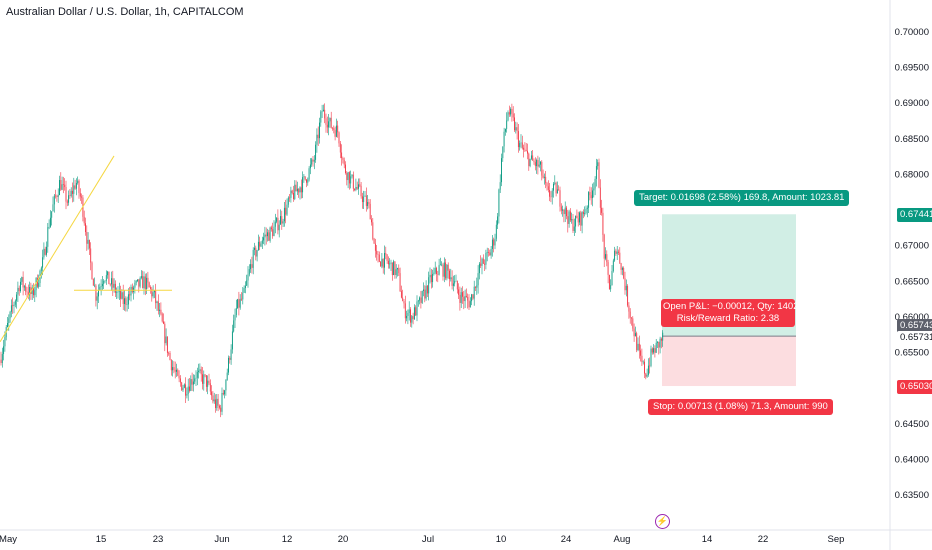  Describe the element at coordinates (740, 407) in the screenshot. I see `stop-label: Stop: 0.00713 (1.08%) 71.3, Amount: 990` at that location.